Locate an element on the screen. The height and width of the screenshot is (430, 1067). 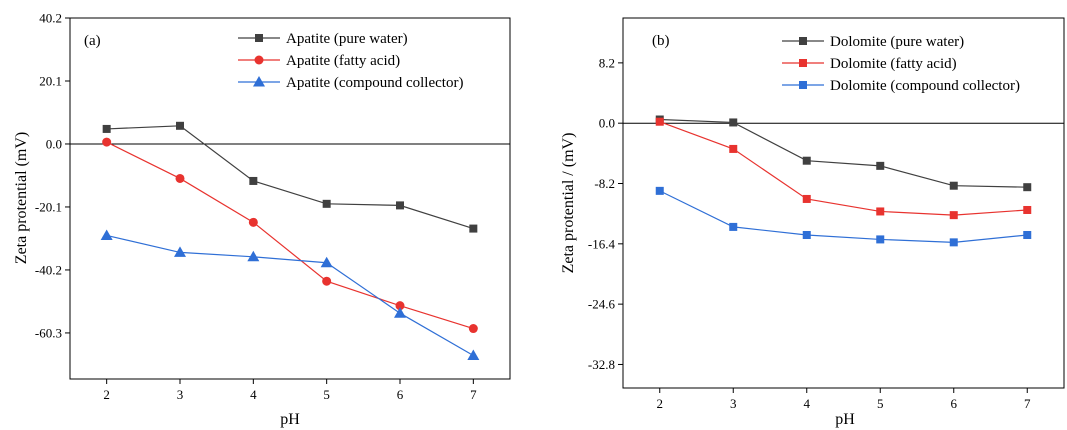
legend-label: Apatite (compound collector) is located at coordinates (374, 83).